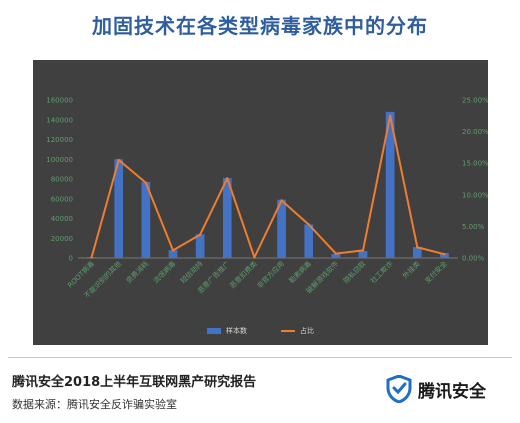  Describe the element at coordinates (62, 219) in the screenshot. I see `y-left-tick-label: 40000` at that location.